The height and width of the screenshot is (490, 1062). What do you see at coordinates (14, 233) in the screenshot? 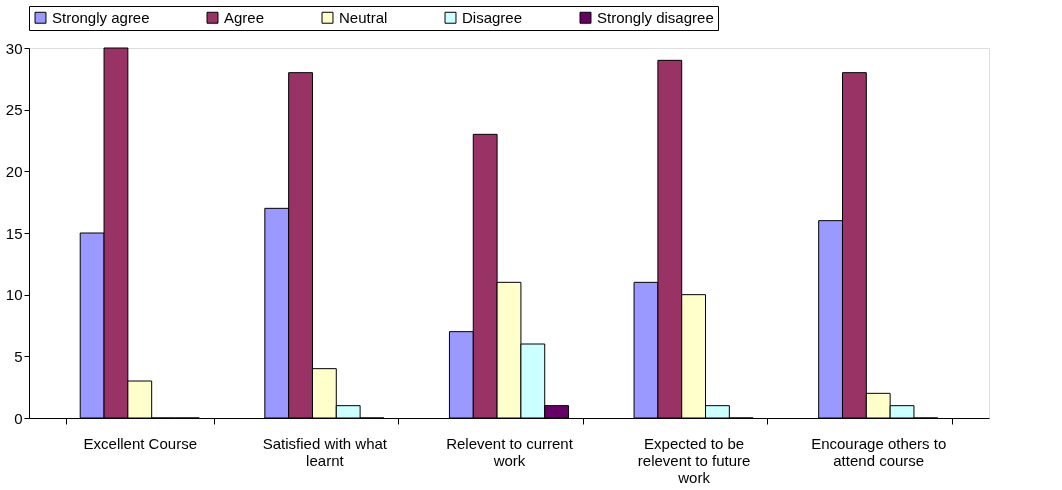
I see `y-tick-label: 15` at bounding box center [14, 233].